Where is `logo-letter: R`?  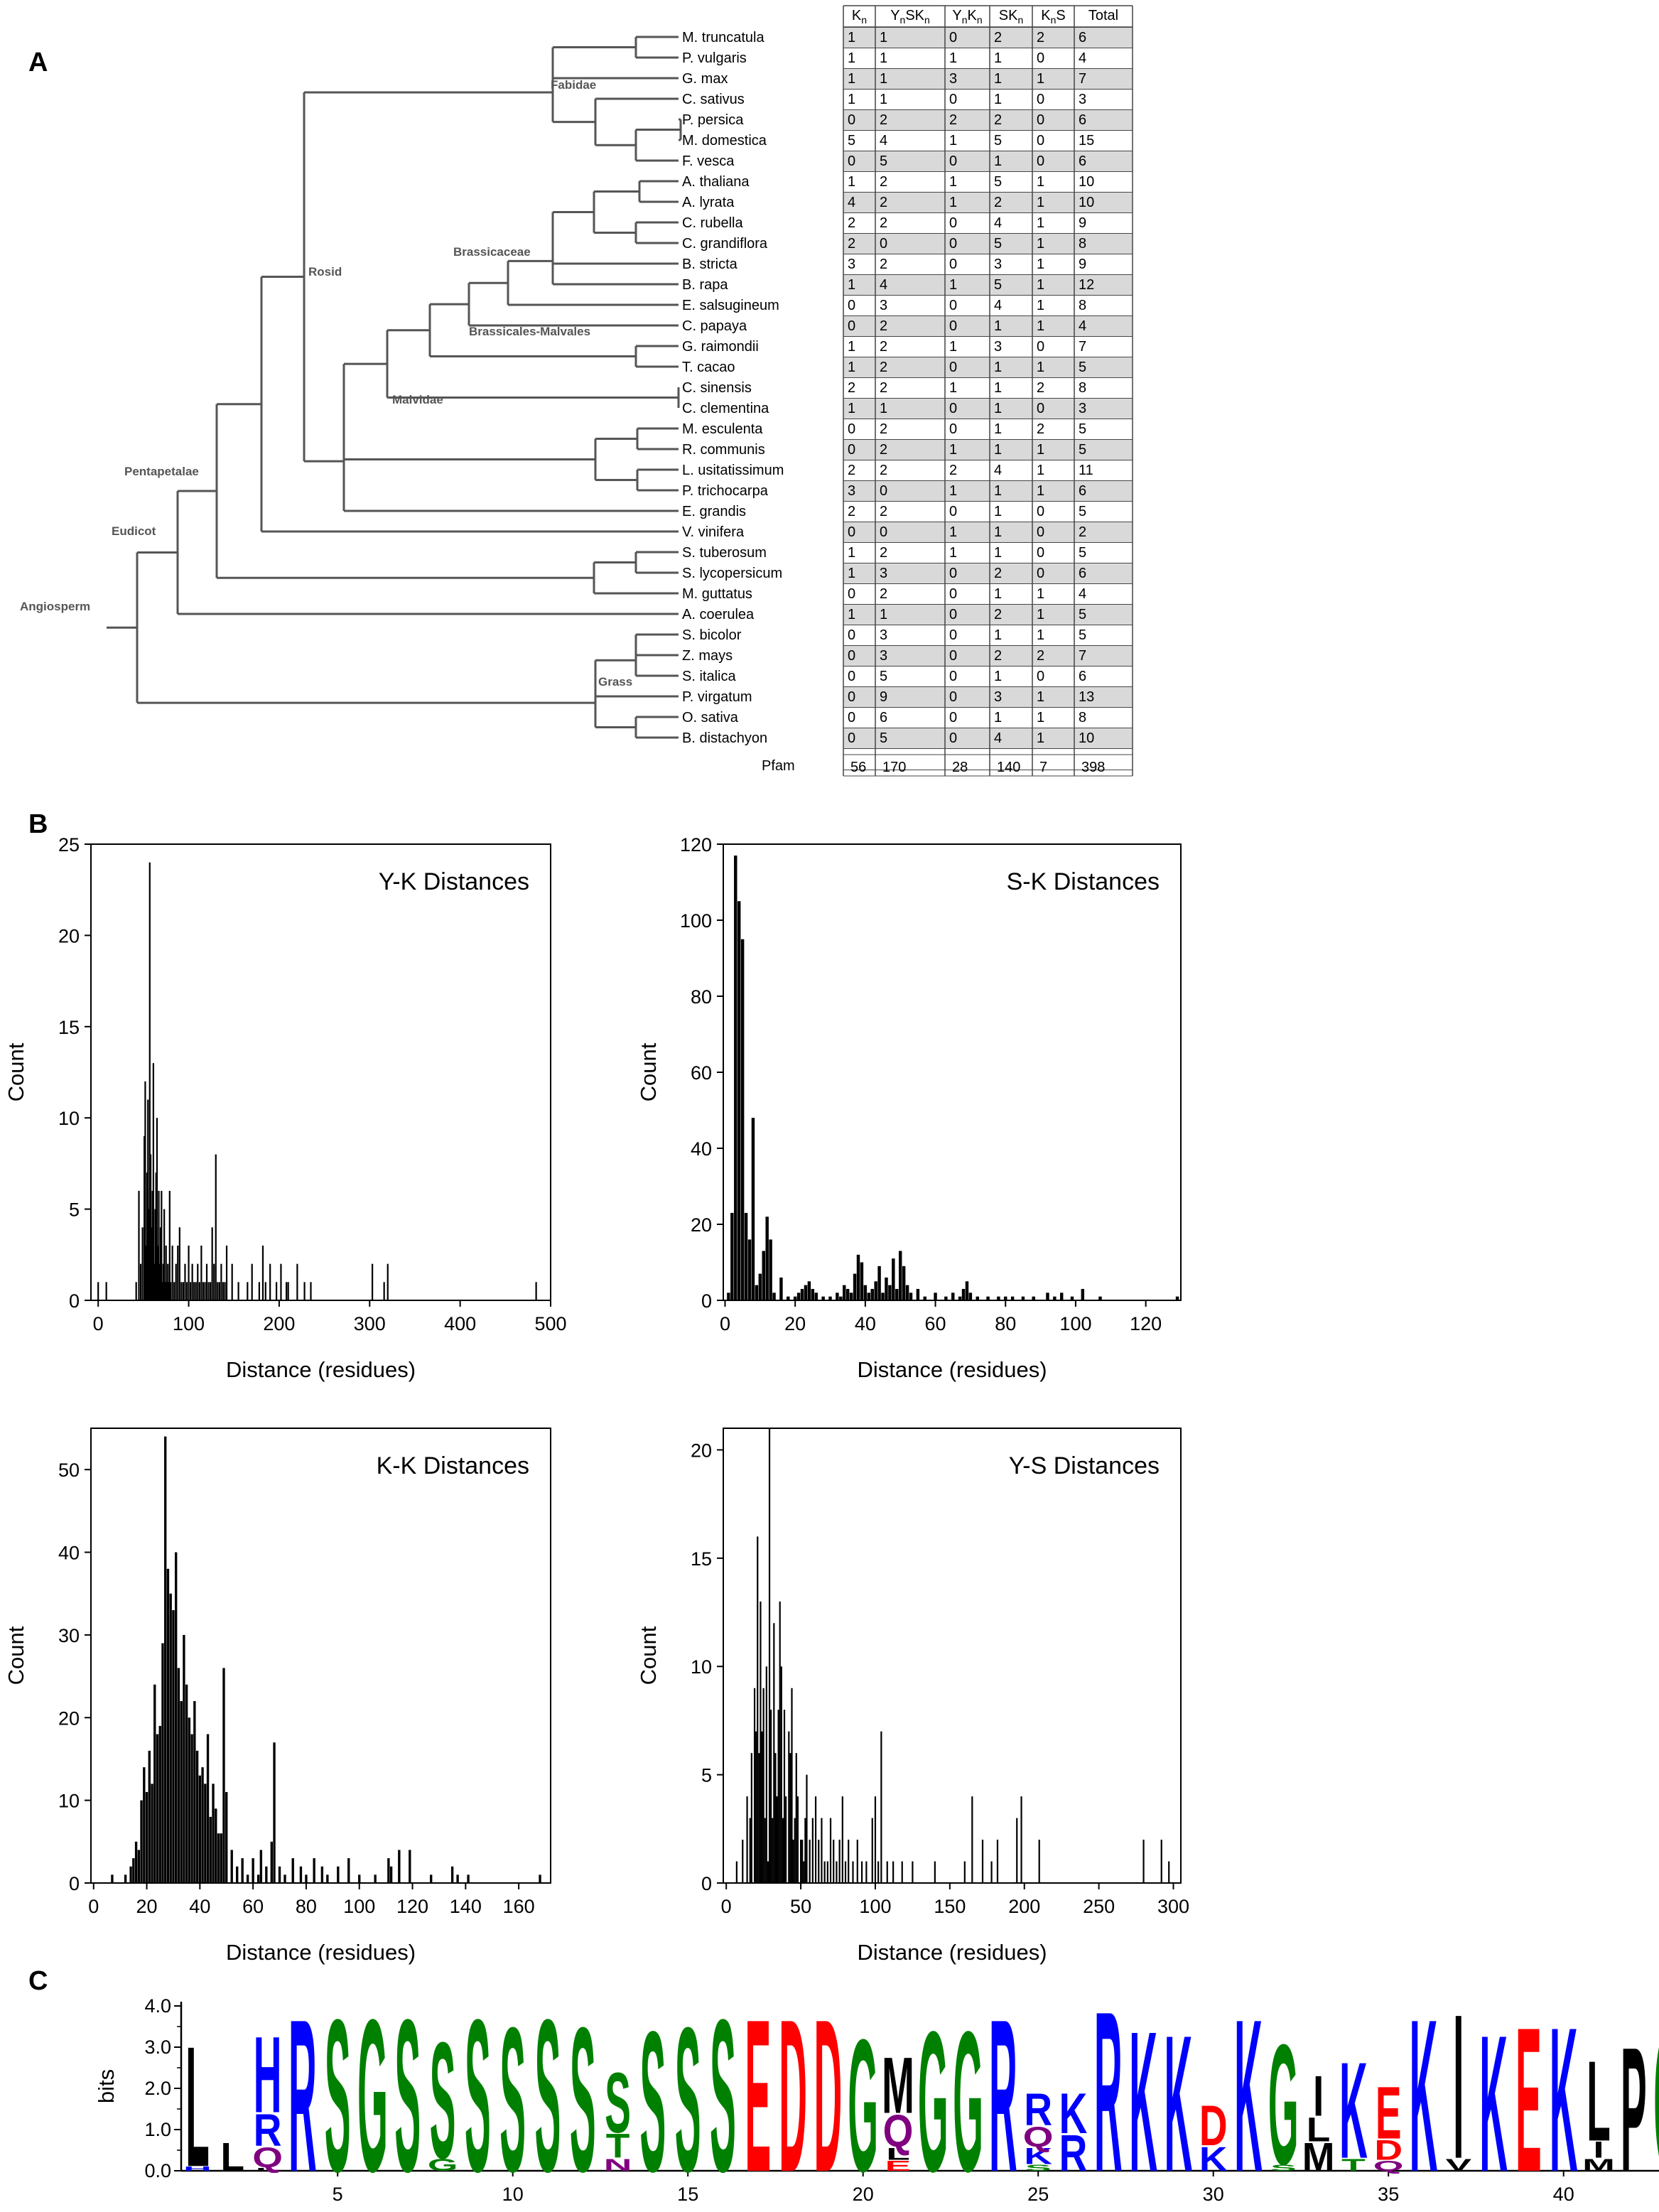 logo-letter: R is located at coordinates (268, 2130).